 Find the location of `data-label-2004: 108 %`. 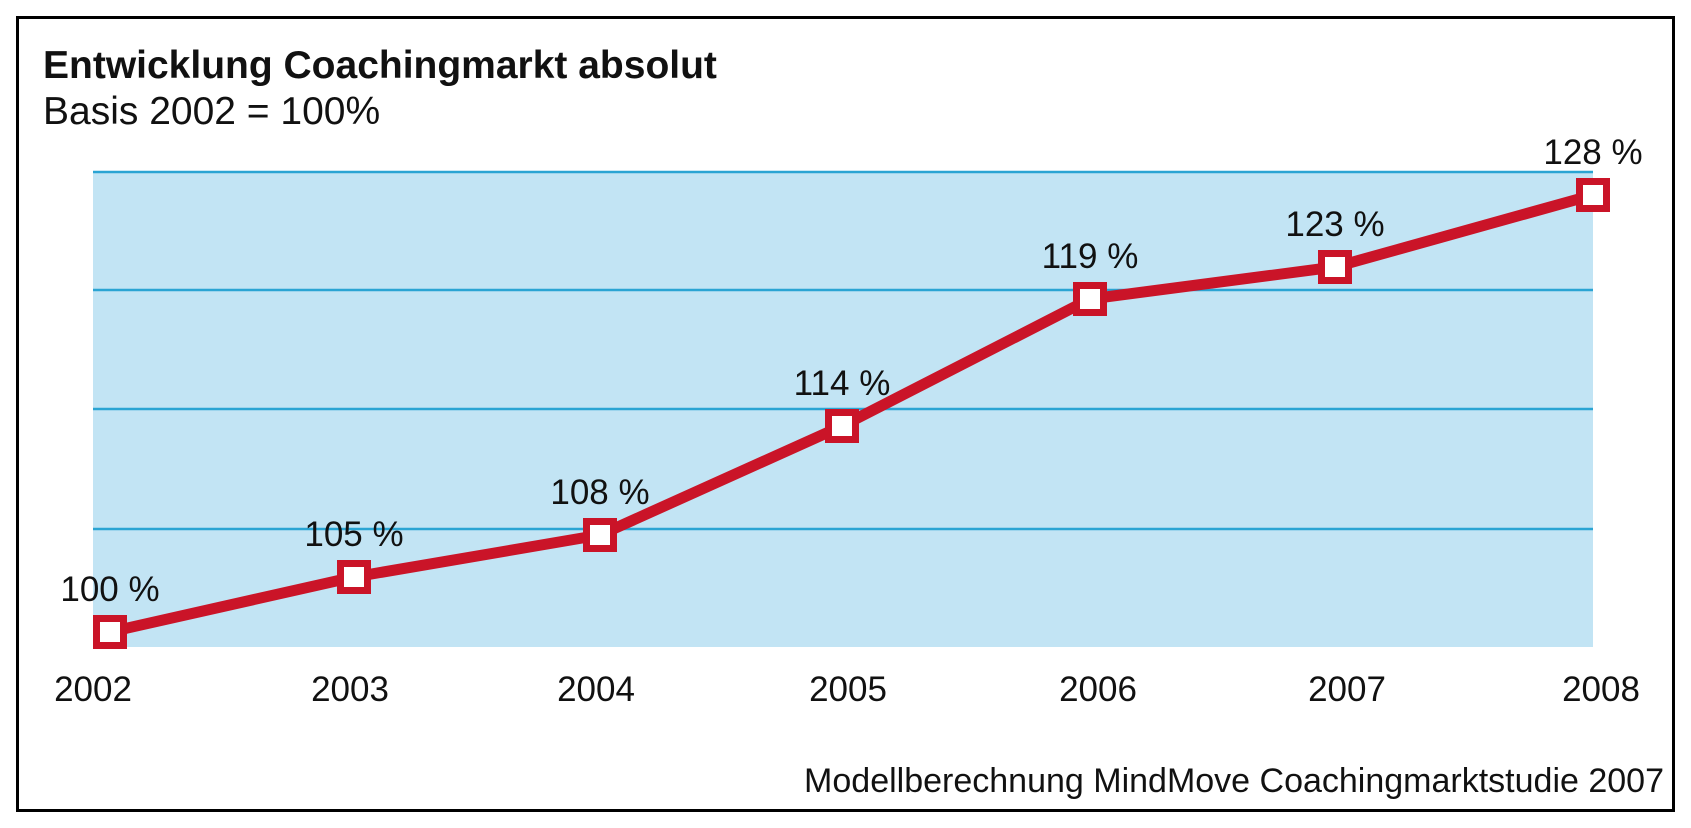

data-label-2004: 108 % is located at coordinates (600, 492).